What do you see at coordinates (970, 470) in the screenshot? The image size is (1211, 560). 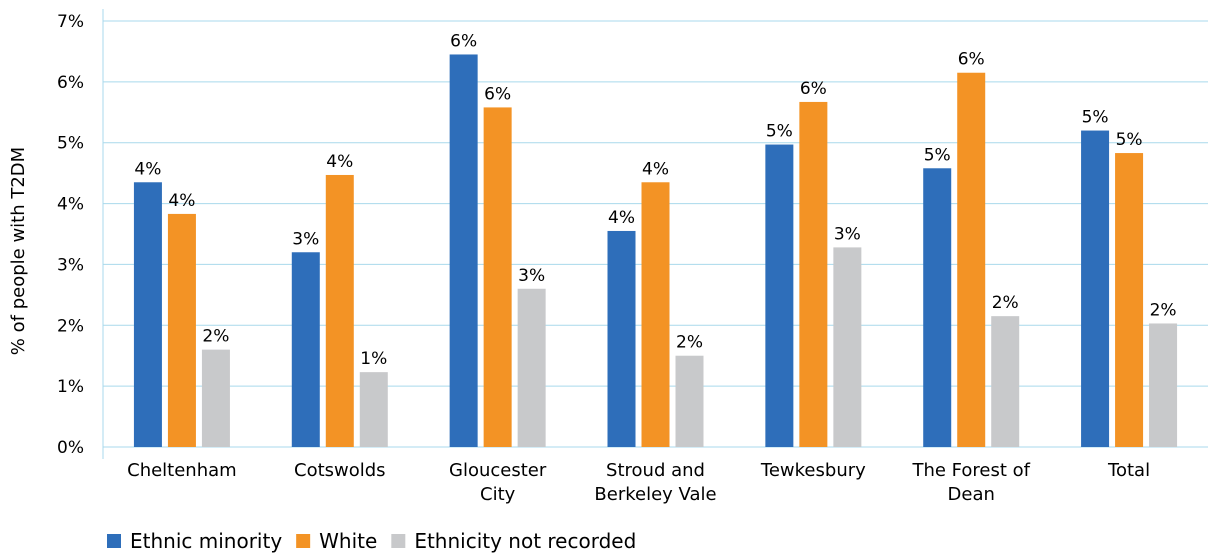 I see `category-label-line: The Forest of` at bounding box center [970, 470].